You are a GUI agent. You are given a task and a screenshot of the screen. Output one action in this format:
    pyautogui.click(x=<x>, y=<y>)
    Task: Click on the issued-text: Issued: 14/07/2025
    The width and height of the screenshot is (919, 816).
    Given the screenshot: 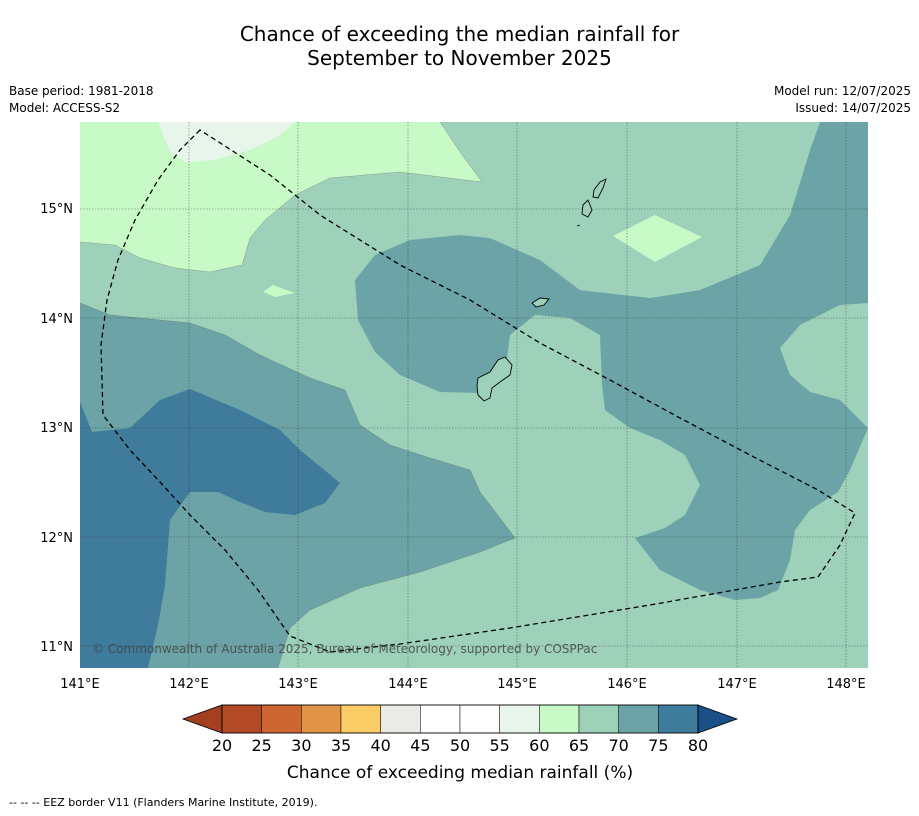 What is the action you would take?
    pyautogui.click(x=853, y=108)
    